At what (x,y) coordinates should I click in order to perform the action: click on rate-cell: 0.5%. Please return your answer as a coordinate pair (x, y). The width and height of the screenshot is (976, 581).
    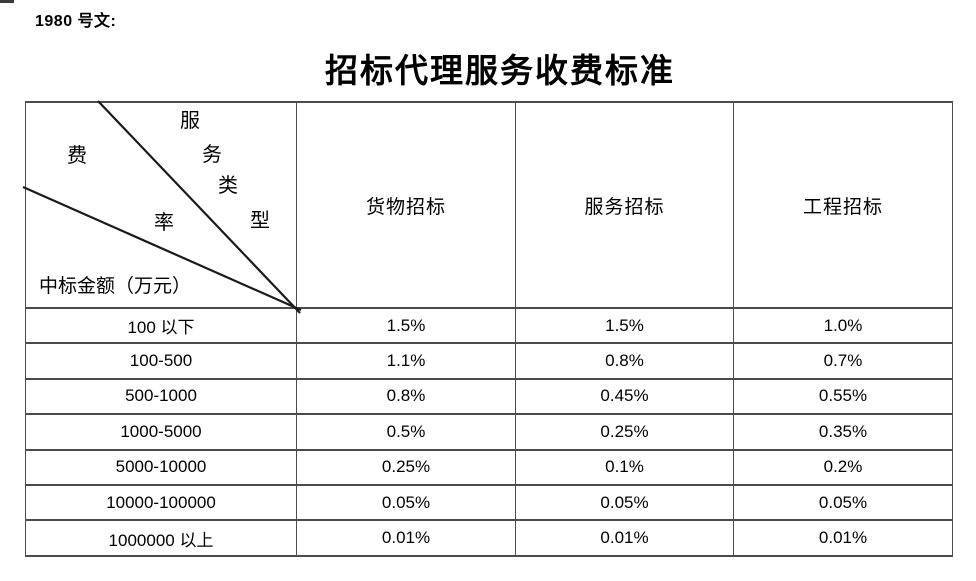
    Looking at the image, I should click on (406, 432).